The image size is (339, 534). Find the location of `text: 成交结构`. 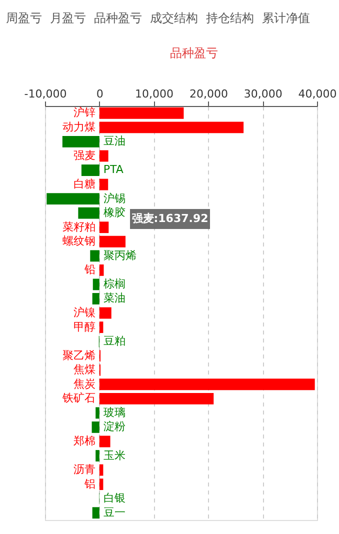

text: 成交结构 is located at coordinates (174, 18).